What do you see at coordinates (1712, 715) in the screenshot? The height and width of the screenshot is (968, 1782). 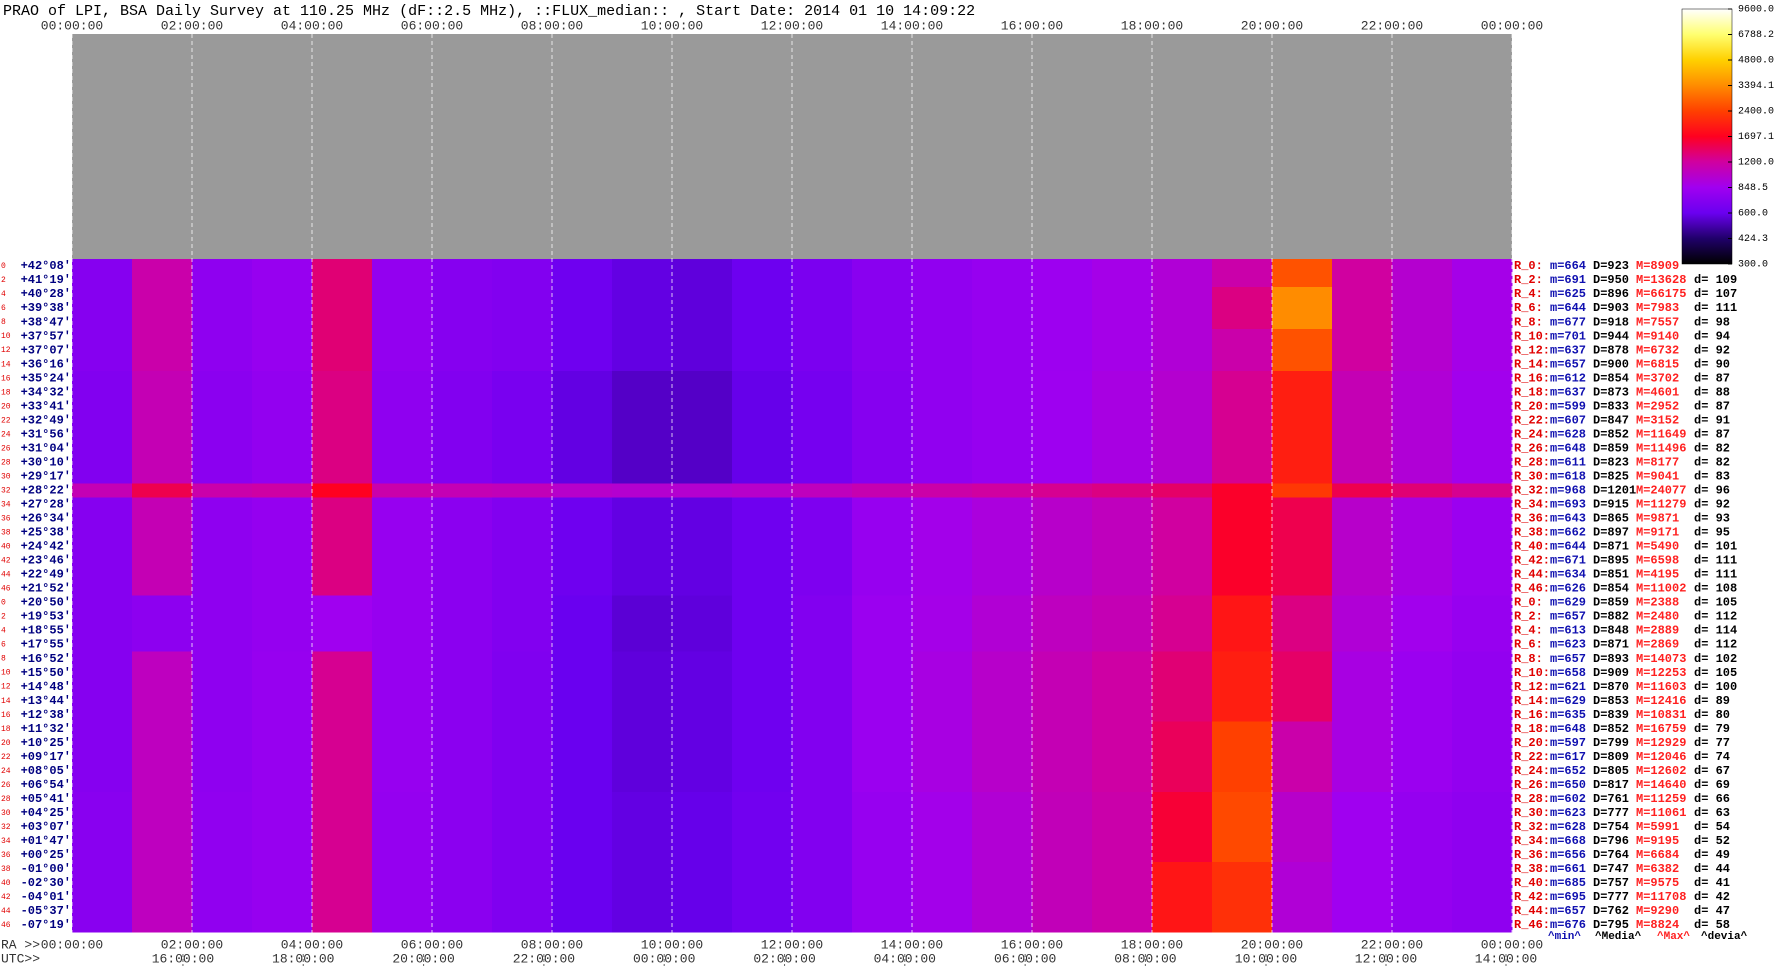 I see `row-stat: d= 80` at bounding box center [1712, 715].